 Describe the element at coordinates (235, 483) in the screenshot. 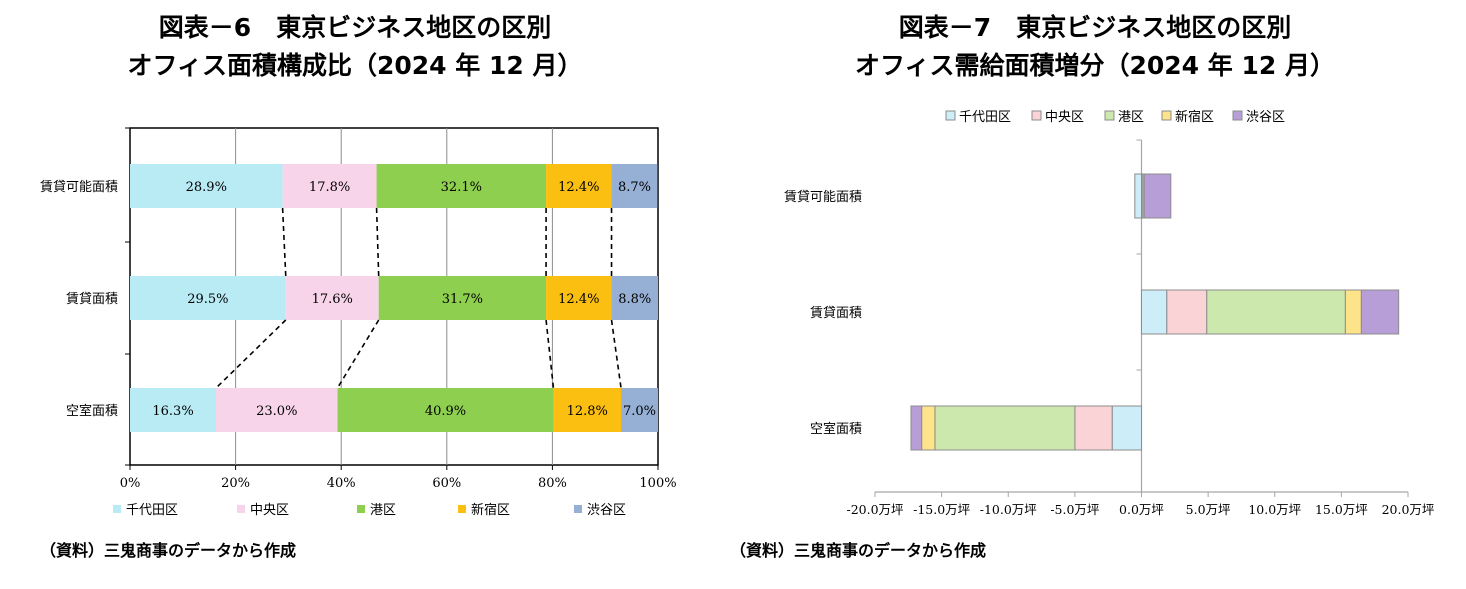

I see `x-tick-label: 20%` at that location.